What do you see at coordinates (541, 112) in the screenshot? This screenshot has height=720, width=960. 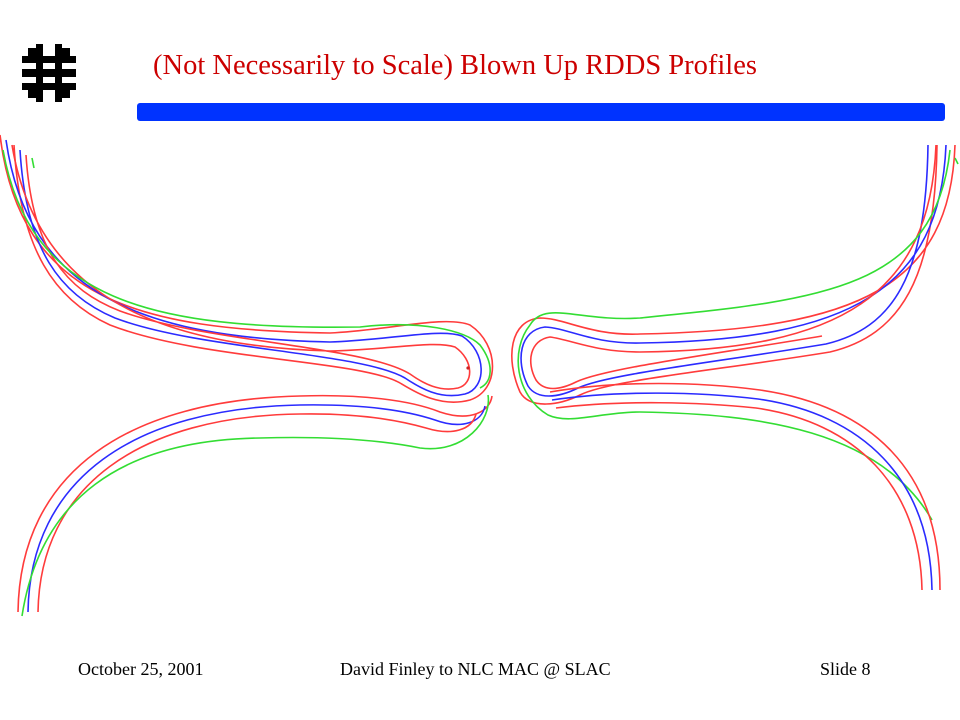 I see `title-underline-bar` at bounding box center [541, 112].